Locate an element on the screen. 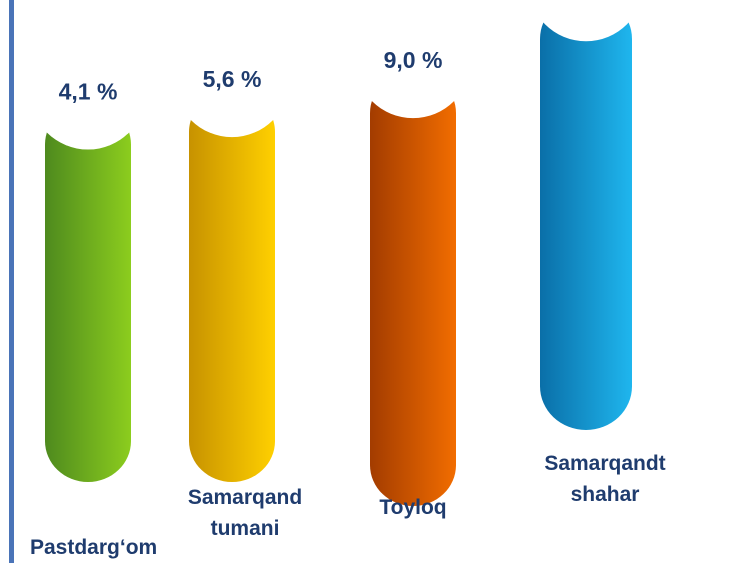 The image size is (743, 563). value-label: 5,6 % is located at coordinates (232, 79).